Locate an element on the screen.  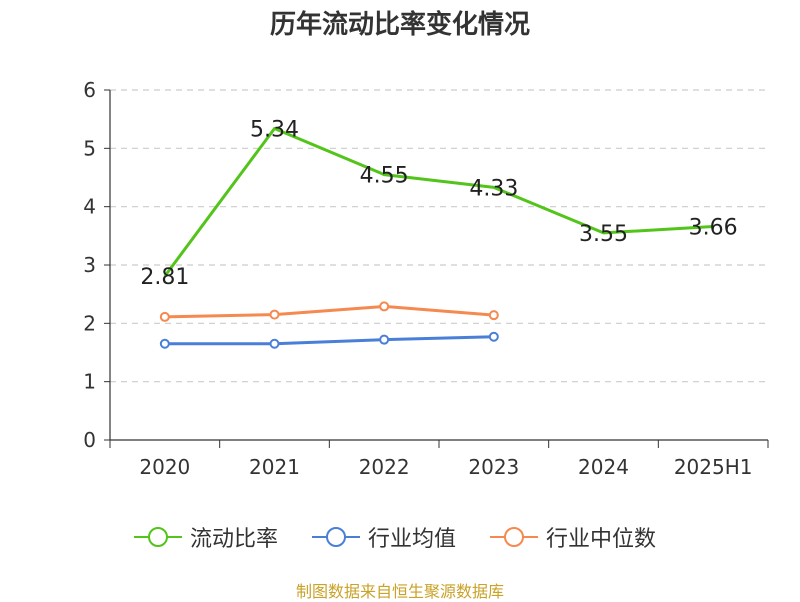
x-tick-label: 2023 is located at coordinates (493, 467).